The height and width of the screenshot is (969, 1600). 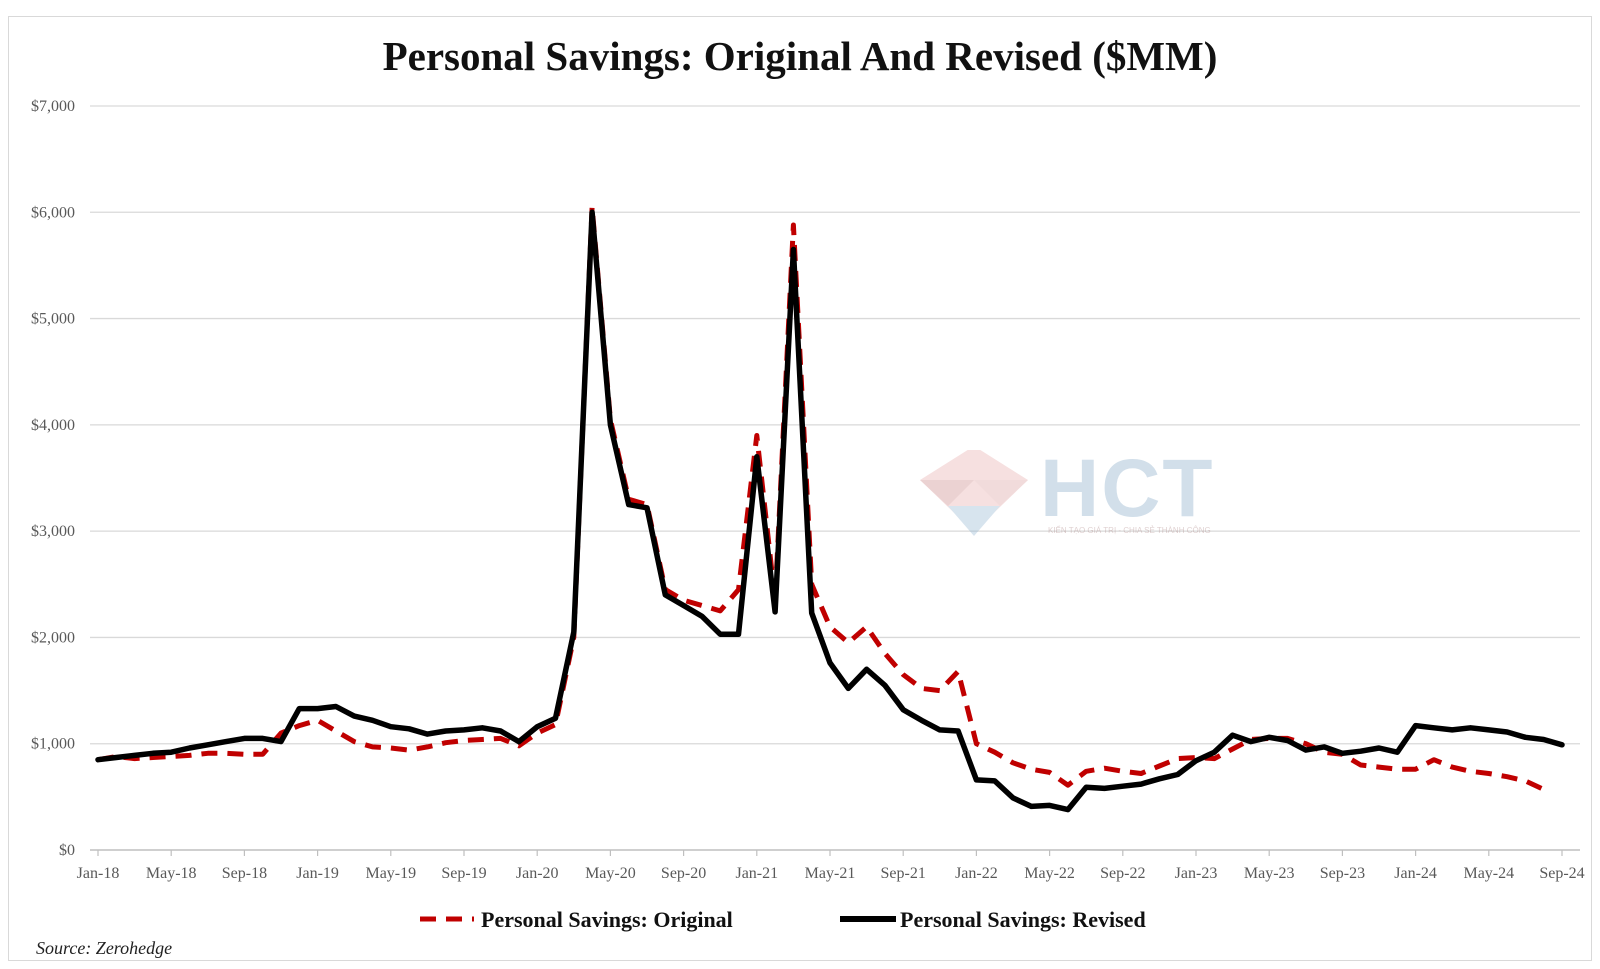 I want to click on source-note: Source: Zerohedge, so click(x=104, y=948).